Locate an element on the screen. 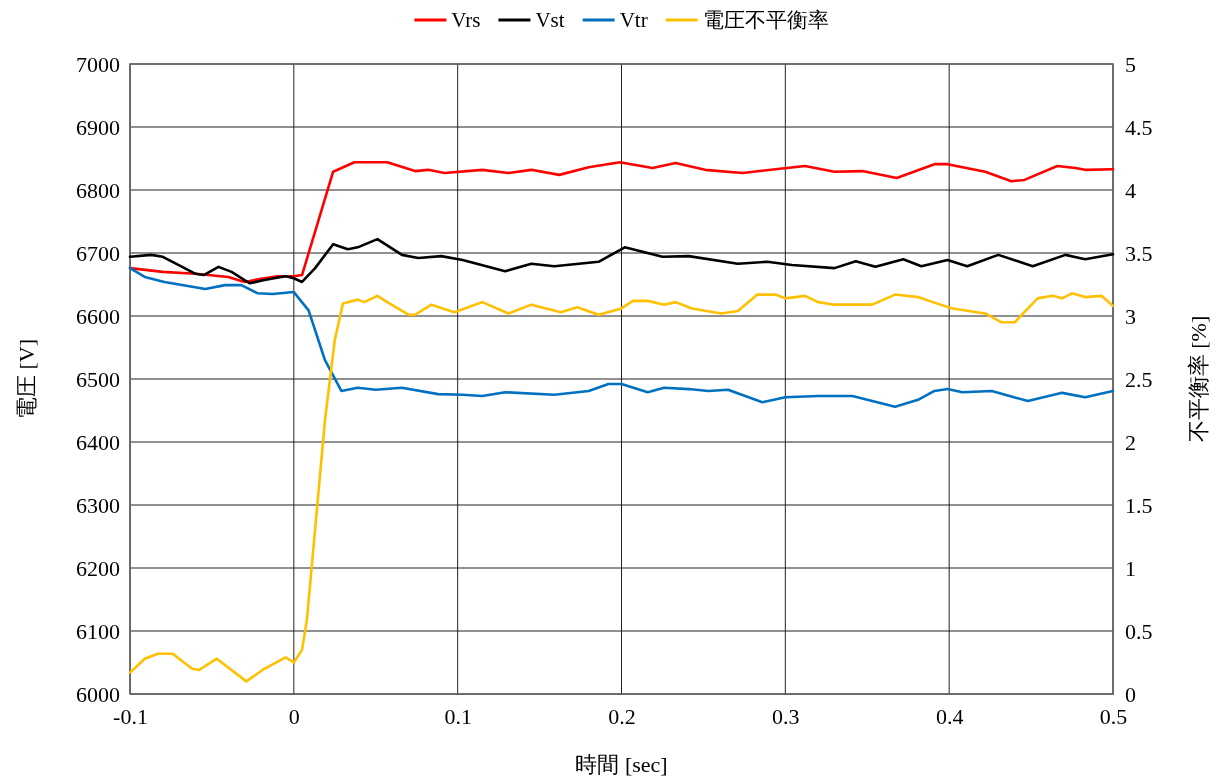 This screenshot has height=782, width=1218. y-tick-label: 6700 is located at coordinates (98, 253).